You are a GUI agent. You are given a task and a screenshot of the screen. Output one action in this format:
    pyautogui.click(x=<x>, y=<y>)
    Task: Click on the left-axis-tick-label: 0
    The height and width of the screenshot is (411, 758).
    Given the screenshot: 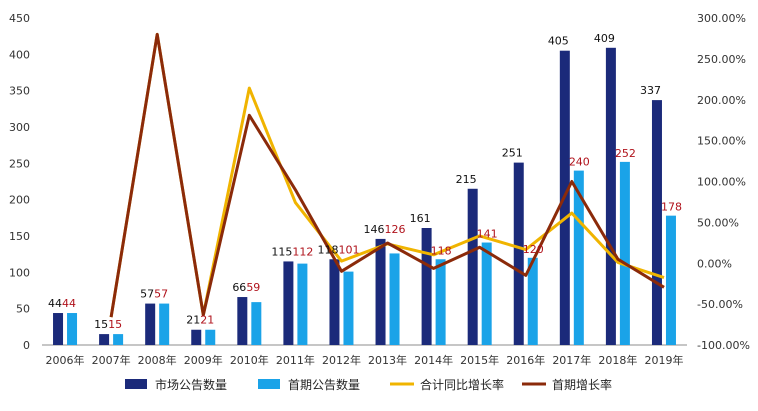 What is the action you would take?
    pyautogui.click(x=26, y=345)
    